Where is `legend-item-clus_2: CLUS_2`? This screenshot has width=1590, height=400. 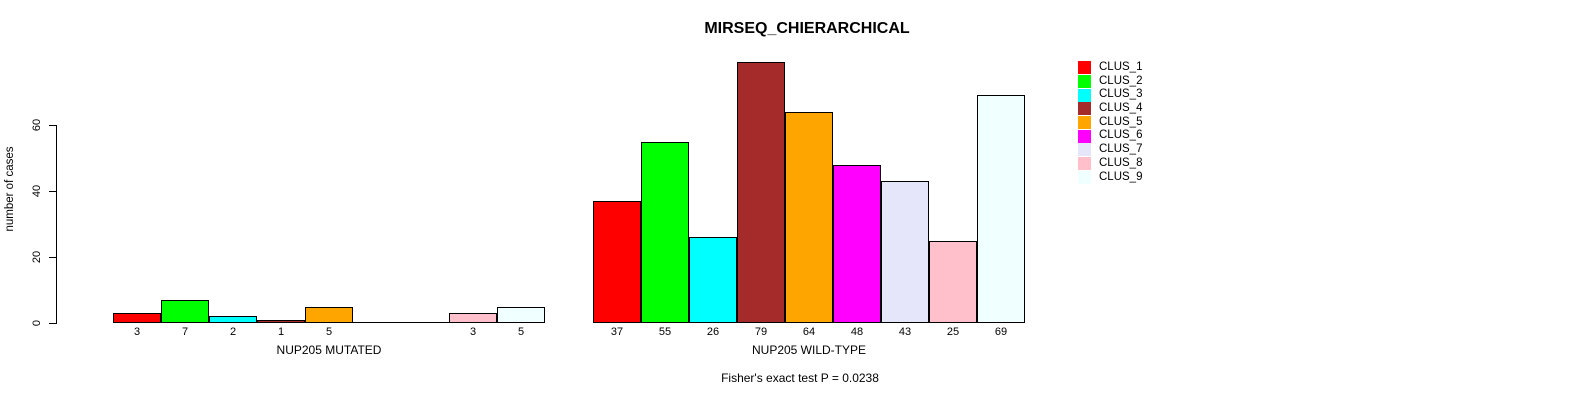 legend-item-clus_2: CLUS_2 is located at coordinates (1110, 82).